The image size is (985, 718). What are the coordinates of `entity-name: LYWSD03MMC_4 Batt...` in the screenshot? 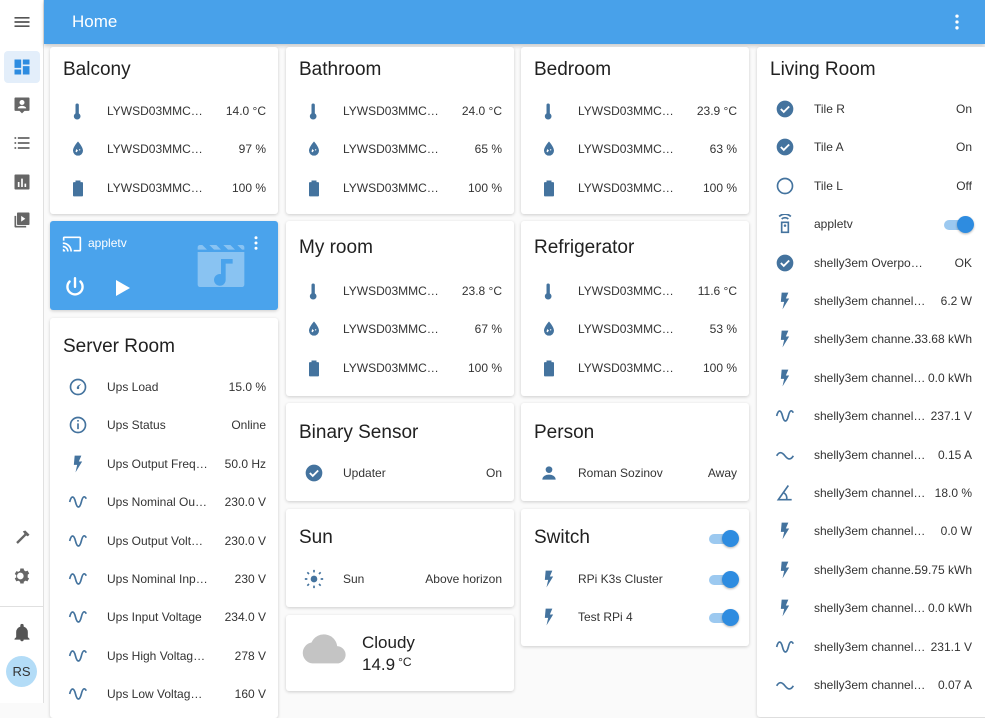 It's located at (393, 367).